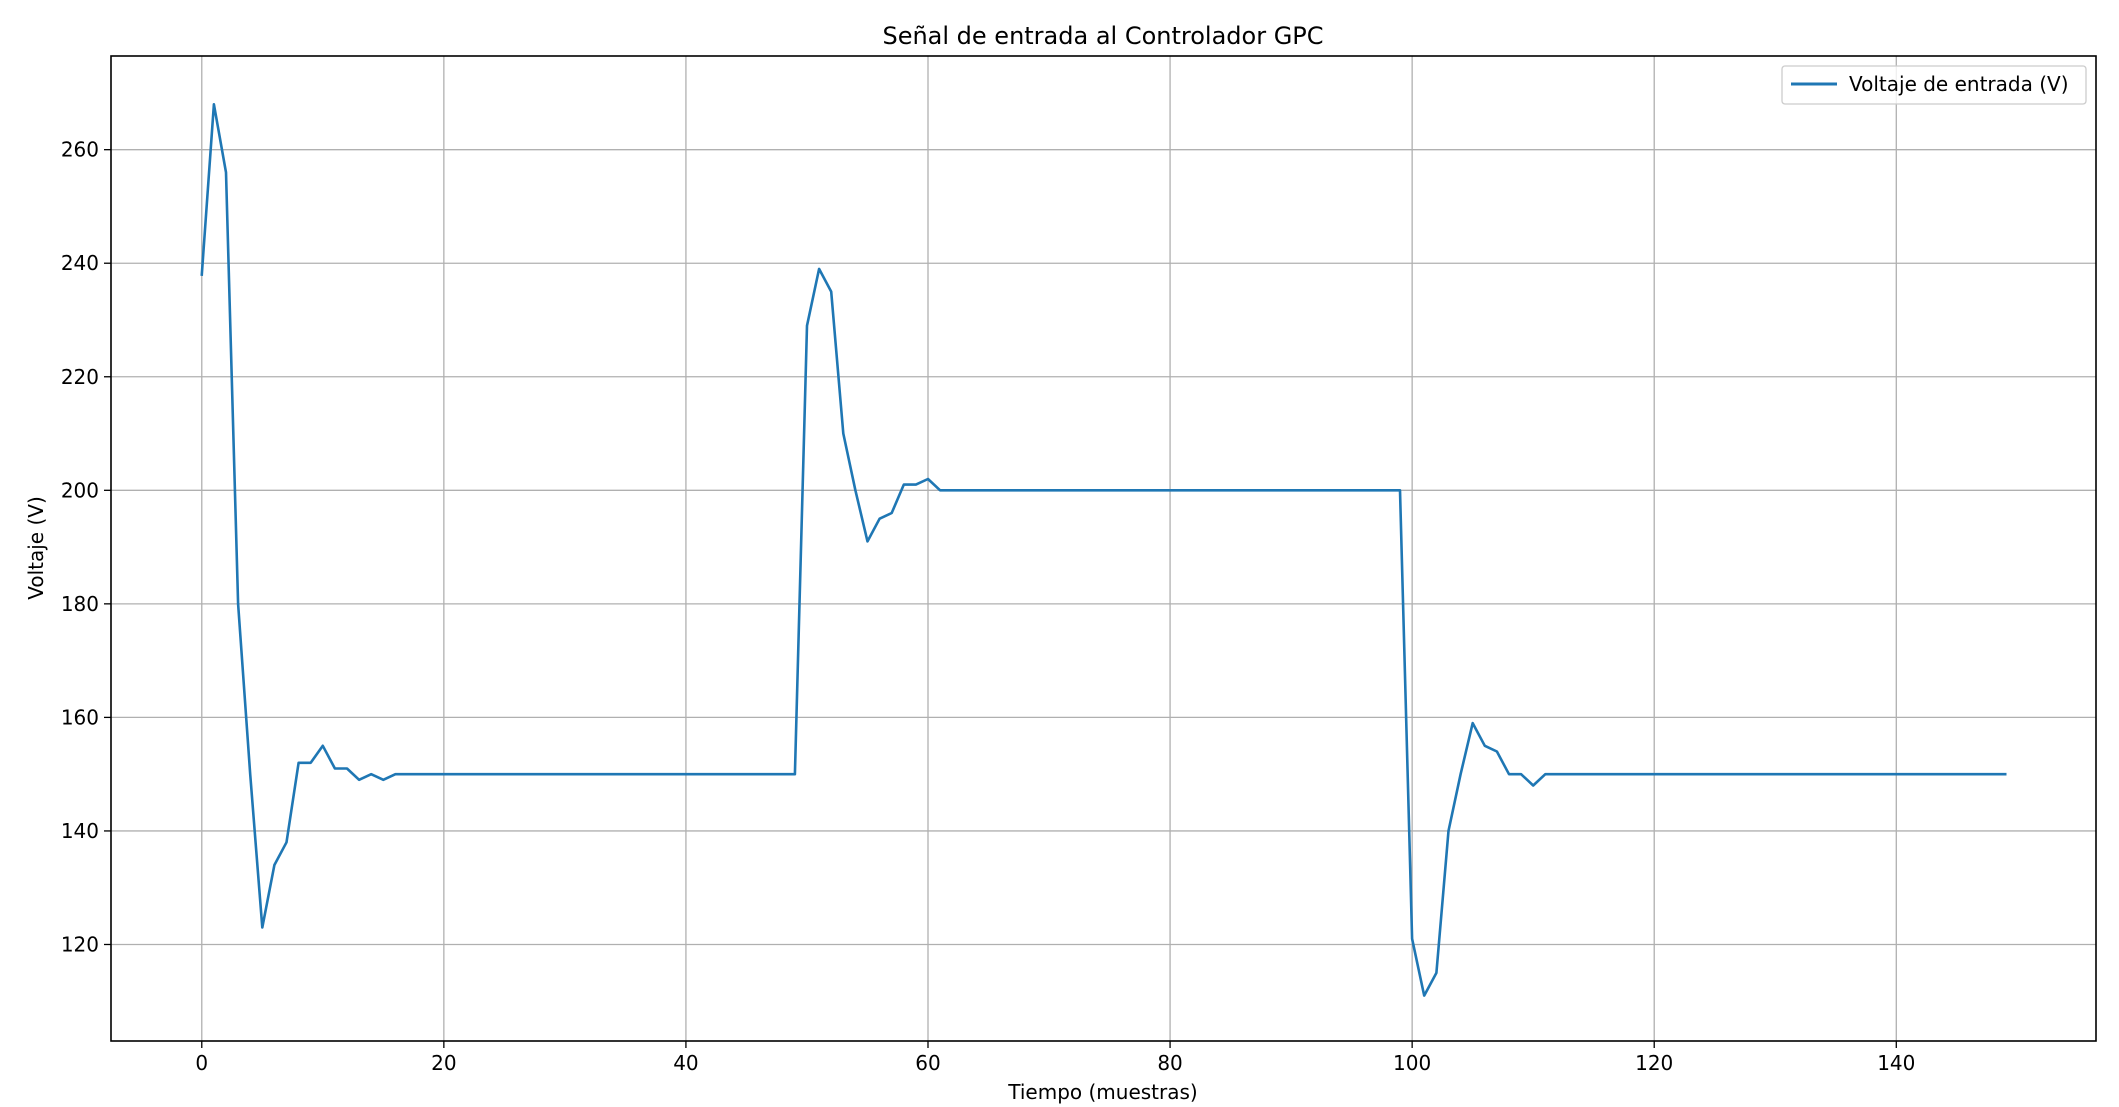 This screenshot has height=1107, width=2119. I want to click on x-tick-label: 120, so click(1654, 1063).